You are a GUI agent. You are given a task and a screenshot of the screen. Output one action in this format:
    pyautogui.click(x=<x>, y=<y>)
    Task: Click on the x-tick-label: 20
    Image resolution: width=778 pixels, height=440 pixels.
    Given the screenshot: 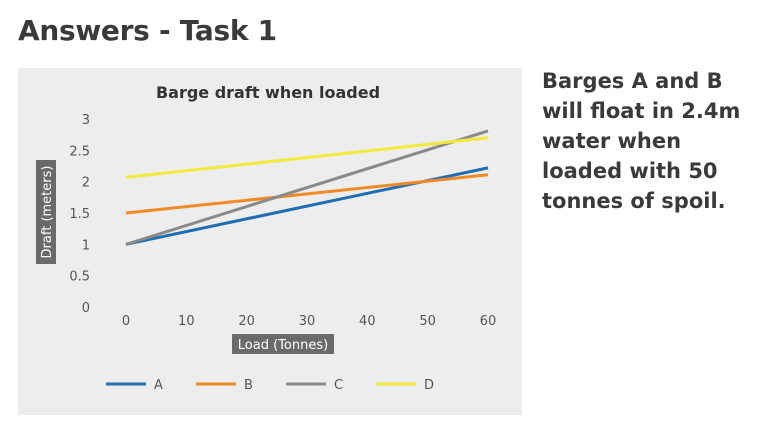 What is the action you would take?
    pyautogui.click(x=246, y=321)
    